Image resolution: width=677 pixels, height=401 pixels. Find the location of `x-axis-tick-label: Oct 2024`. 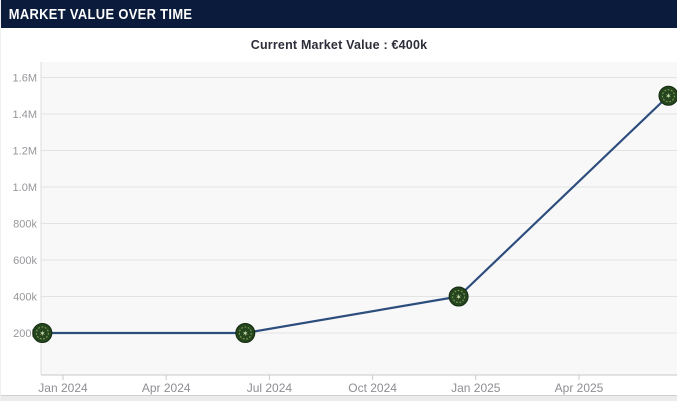

x-axis-tick-label: Oct 2024 is located at coordinates (372, 388).